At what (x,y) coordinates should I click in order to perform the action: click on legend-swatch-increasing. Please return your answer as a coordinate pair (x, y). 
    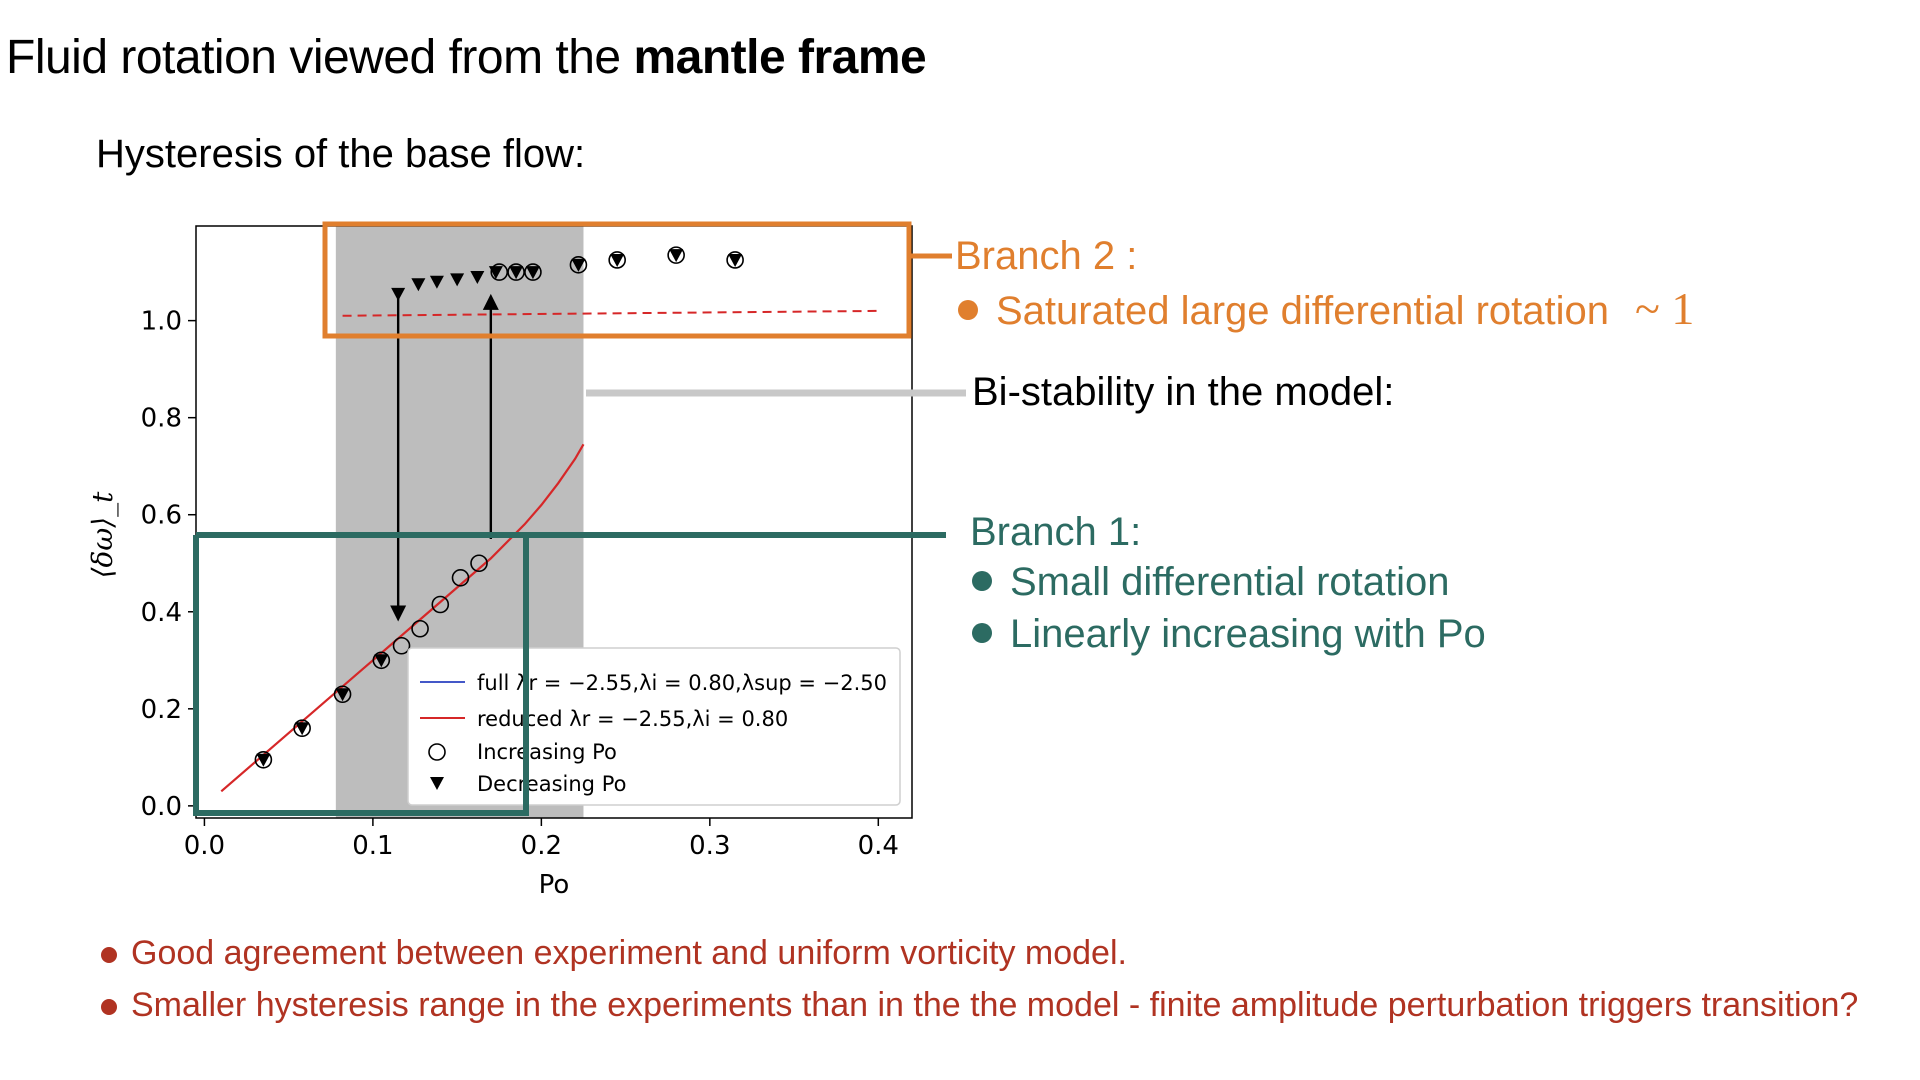
    Looking at the image, I should click on (437, 752).